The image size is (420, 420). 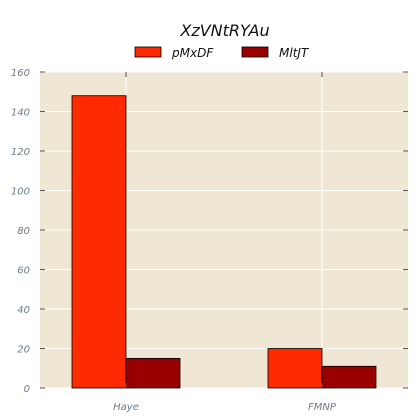 What do you see at coordinates (322, 407) in the screenshot?
I see `x-tick-label: FMNP` at bounding box center [322, 407].